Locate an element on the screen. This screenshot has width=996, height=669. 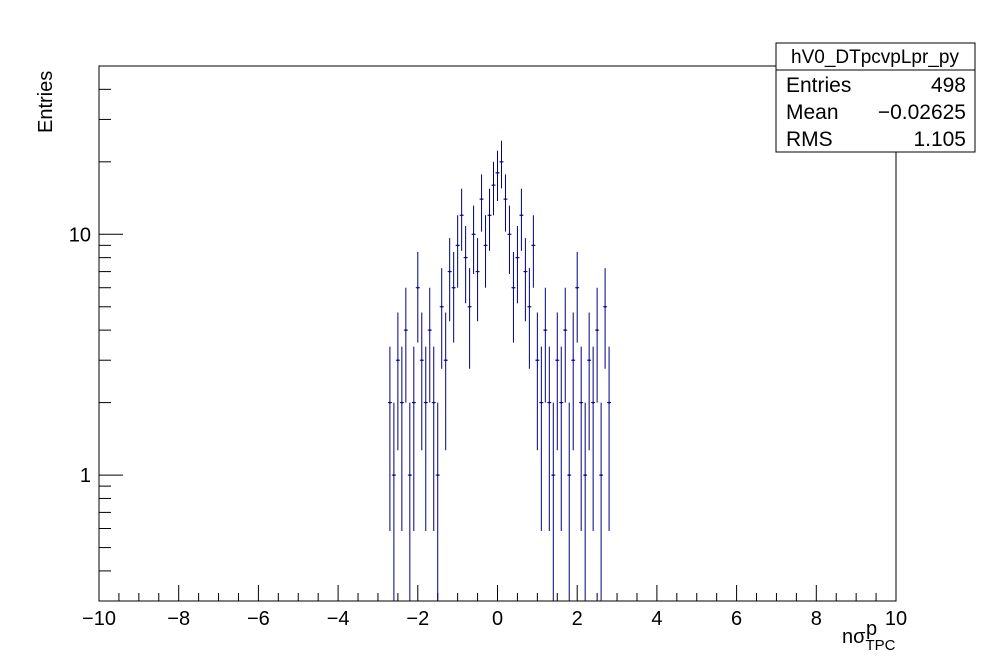
x-tick-label: −10 is located at coordinates (99, 619).